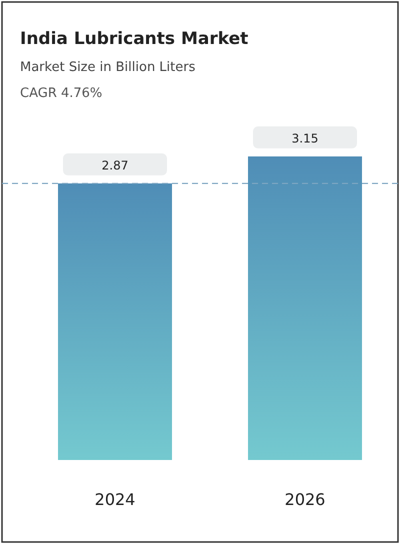 This screenshot has height=544, width=400. Describe the element at coordinates (305, 138) in the screenshot. I see `data-label: 3.15` at that location.